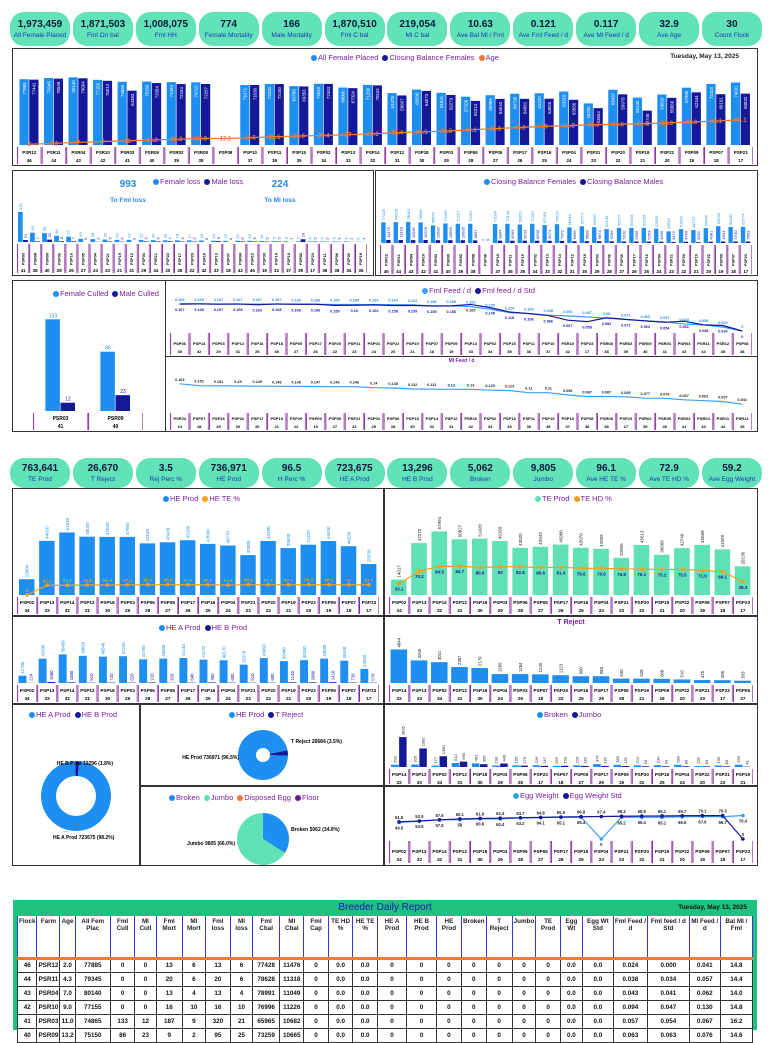  What do you see at coordinates (285, 714) in the screenshot?
I see `legend-item: T Reject` at bounding box center [285, 714].